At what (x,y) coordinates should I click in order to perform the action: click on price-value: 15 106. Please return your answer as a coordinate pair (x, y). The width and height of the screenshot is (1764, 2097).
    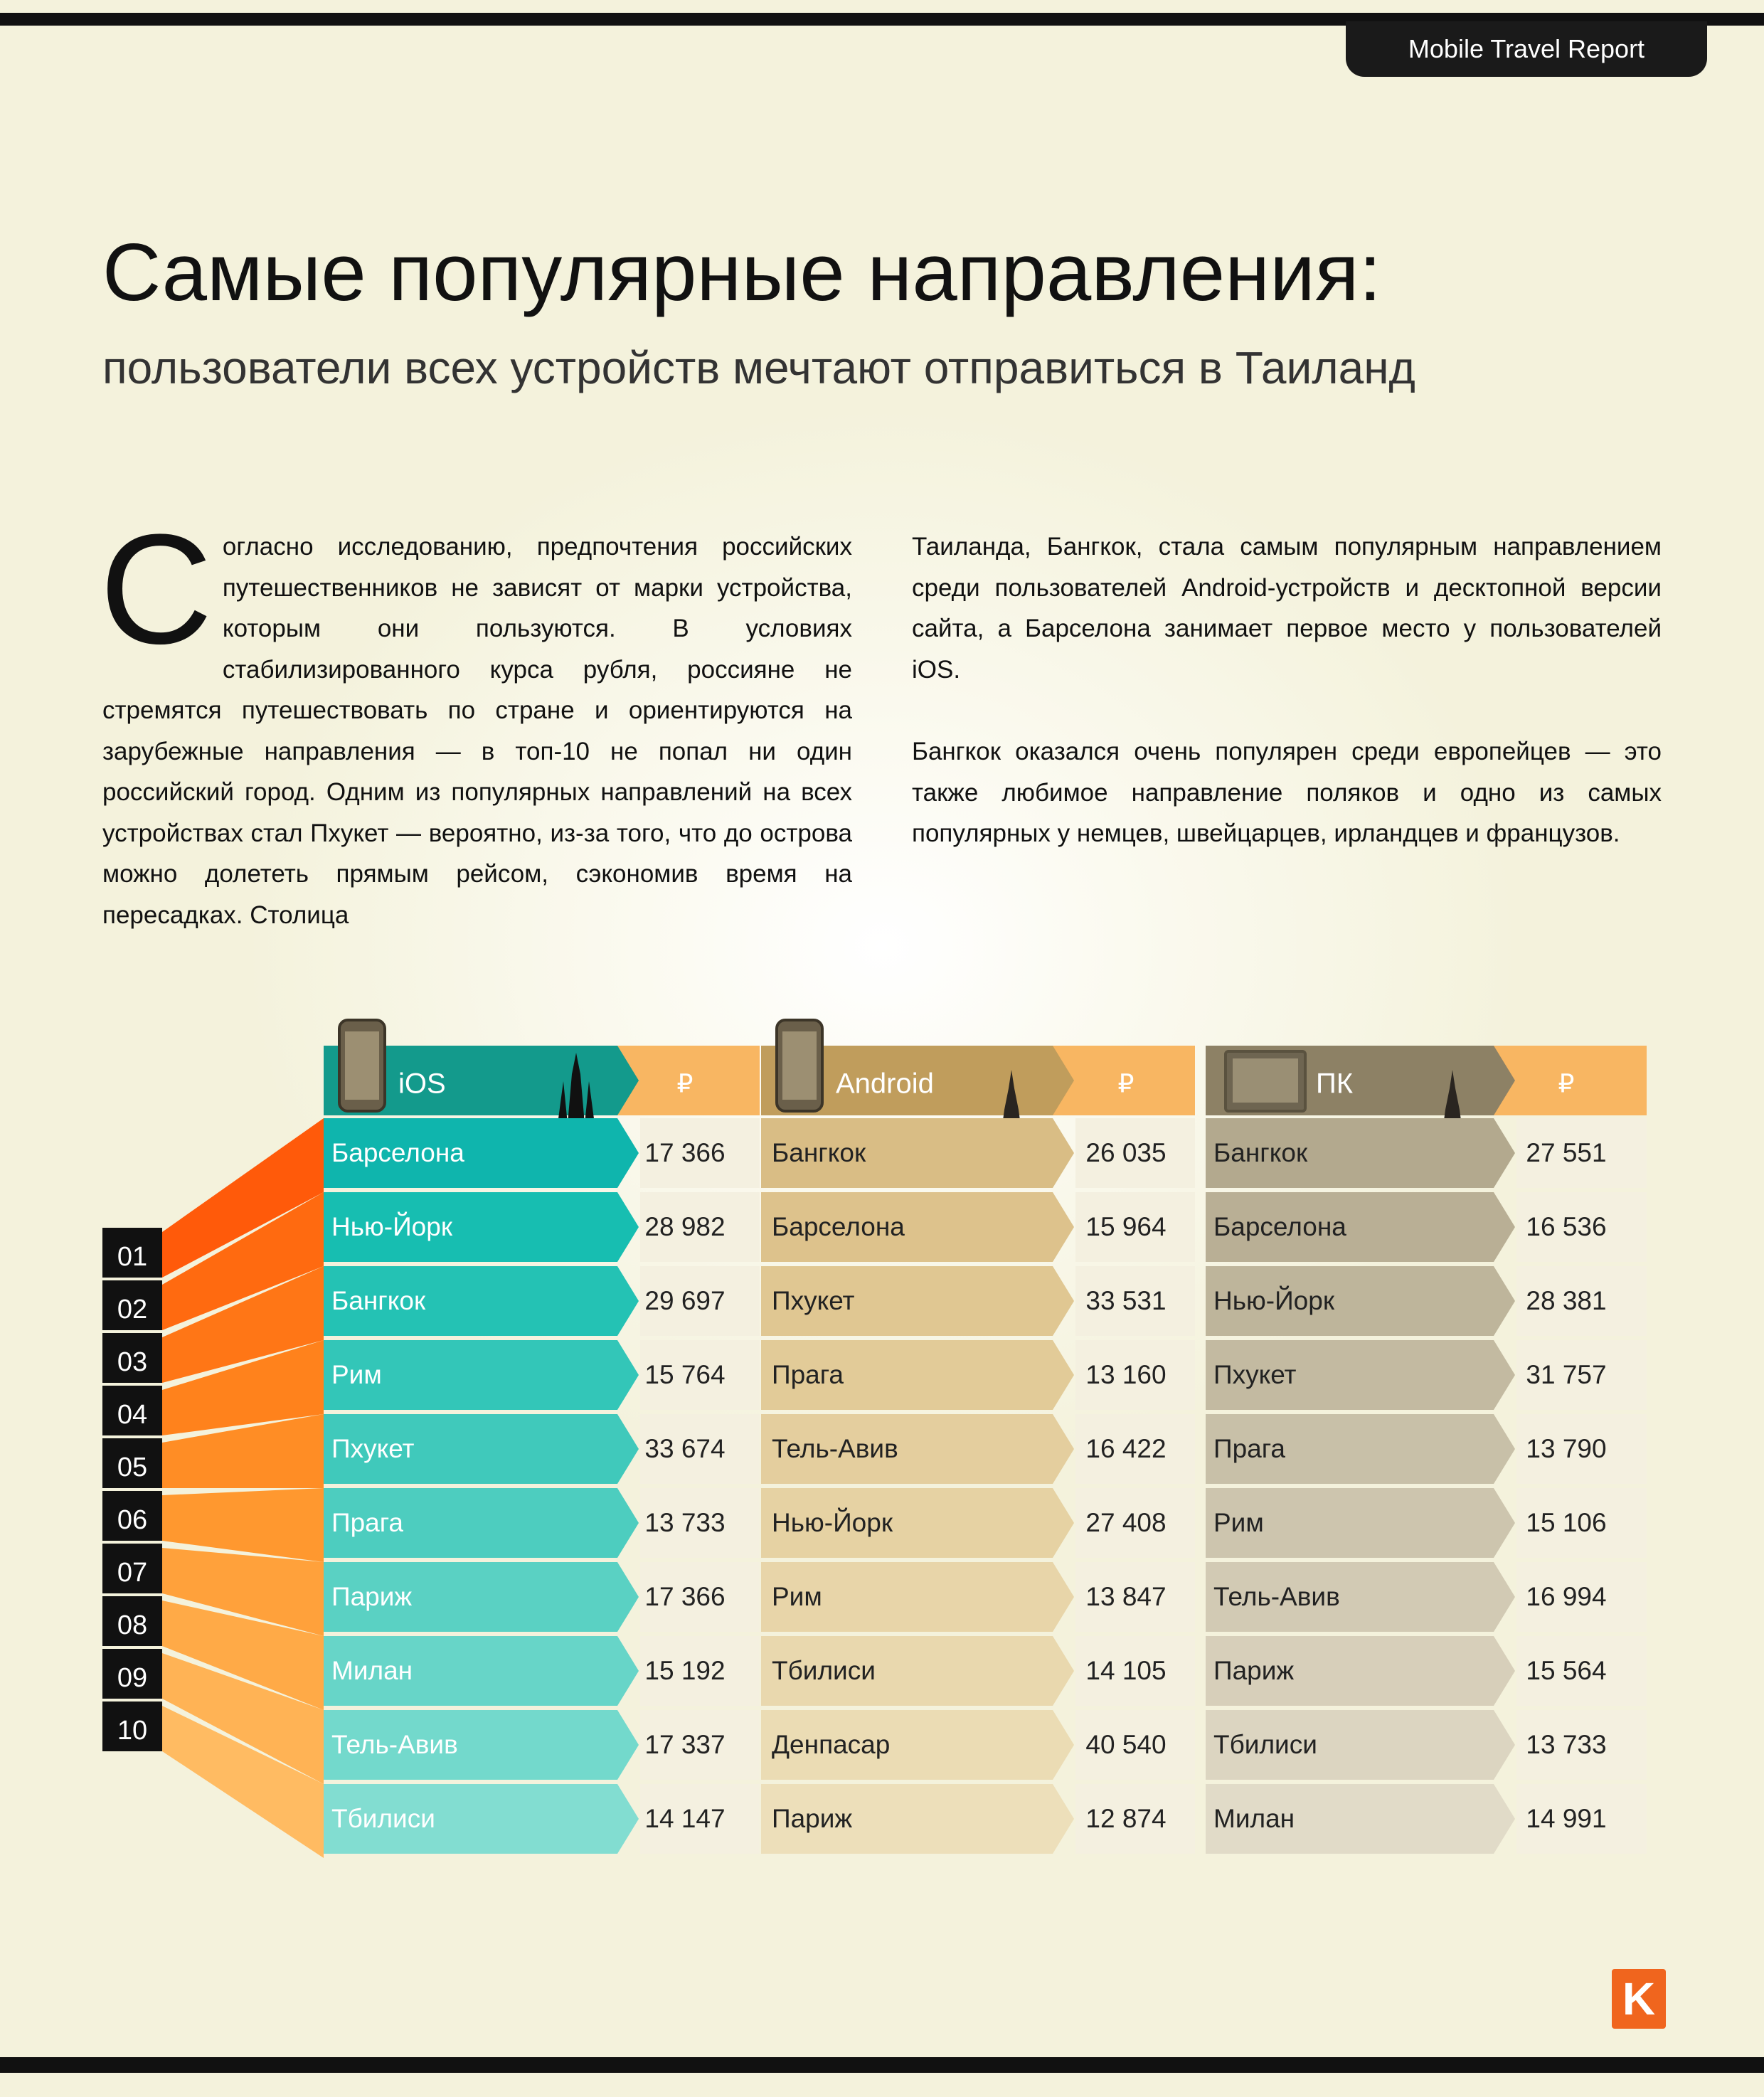
    Looking at the image, I should click on (1566, 1523).